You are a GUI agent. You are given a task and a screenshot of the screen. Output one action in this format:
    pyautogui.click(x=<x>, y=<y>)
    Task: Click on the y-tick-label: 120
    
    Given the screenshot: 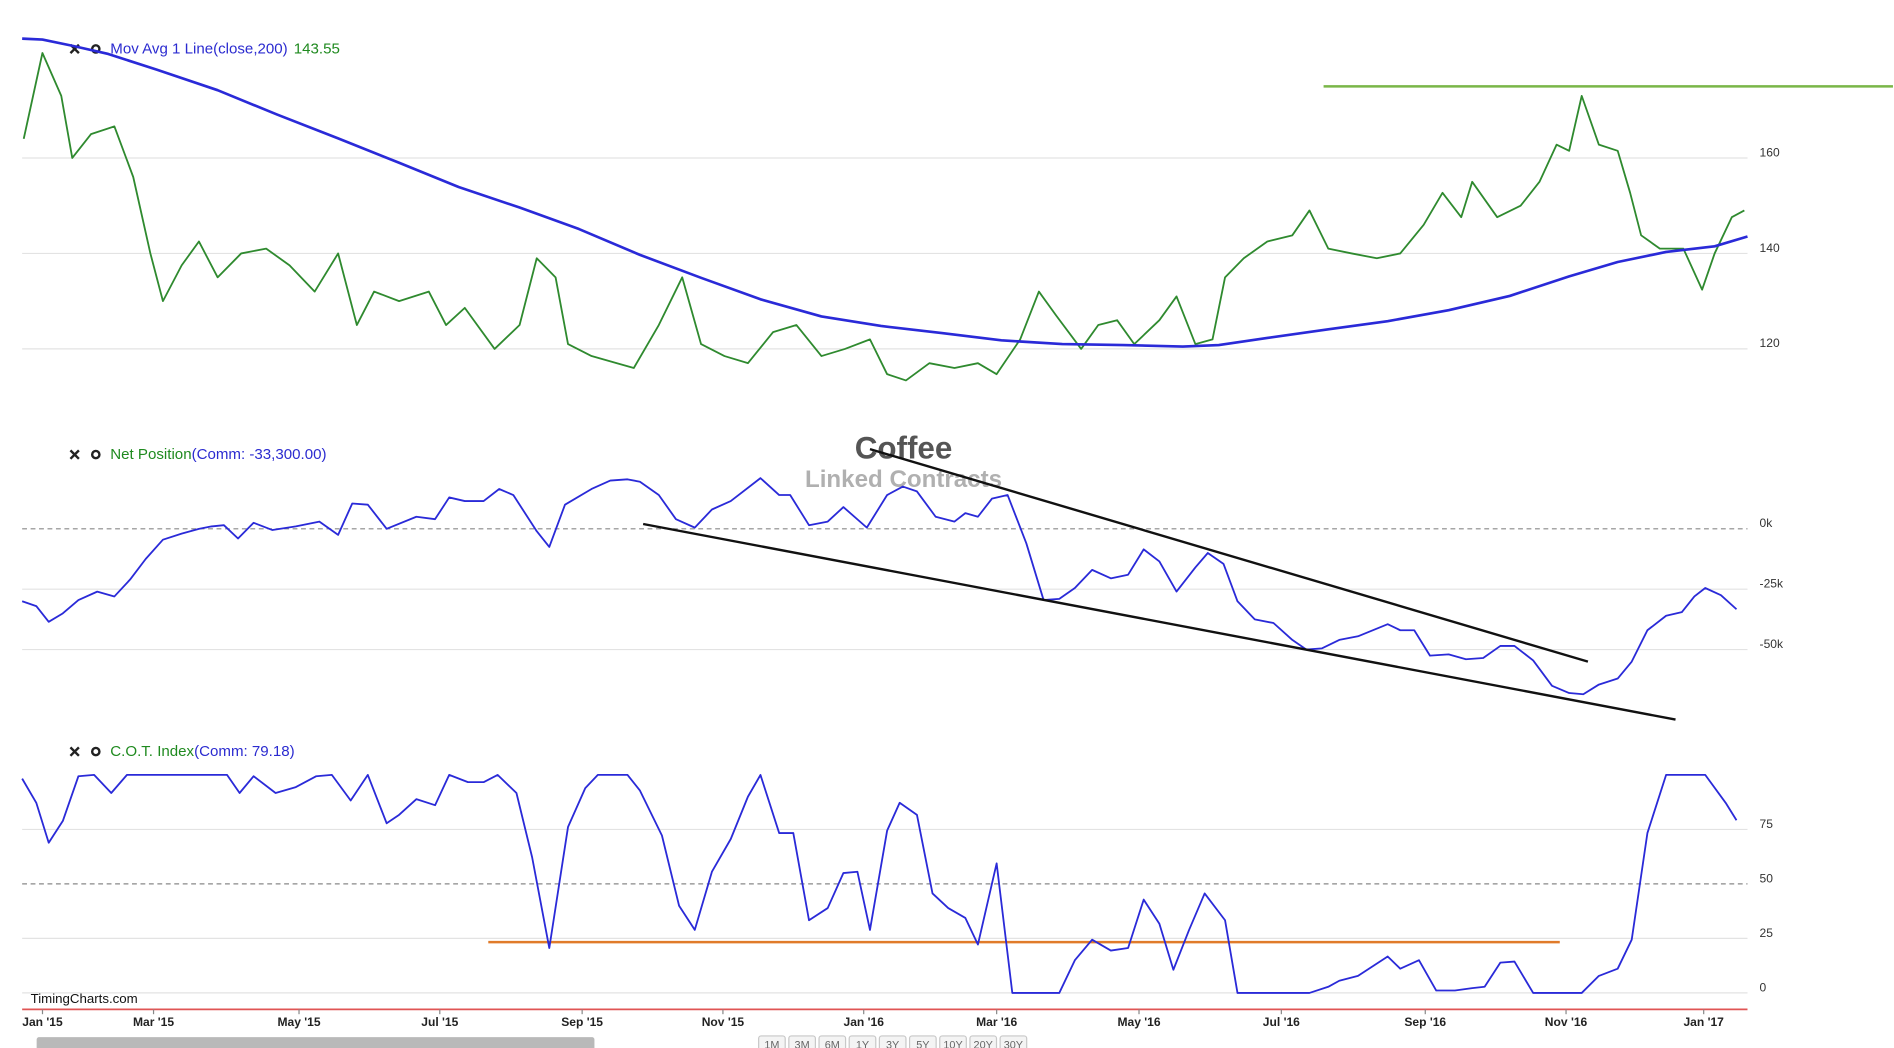 What is the action you would take?
    pyautogui.click(x=1770, y=343)
    